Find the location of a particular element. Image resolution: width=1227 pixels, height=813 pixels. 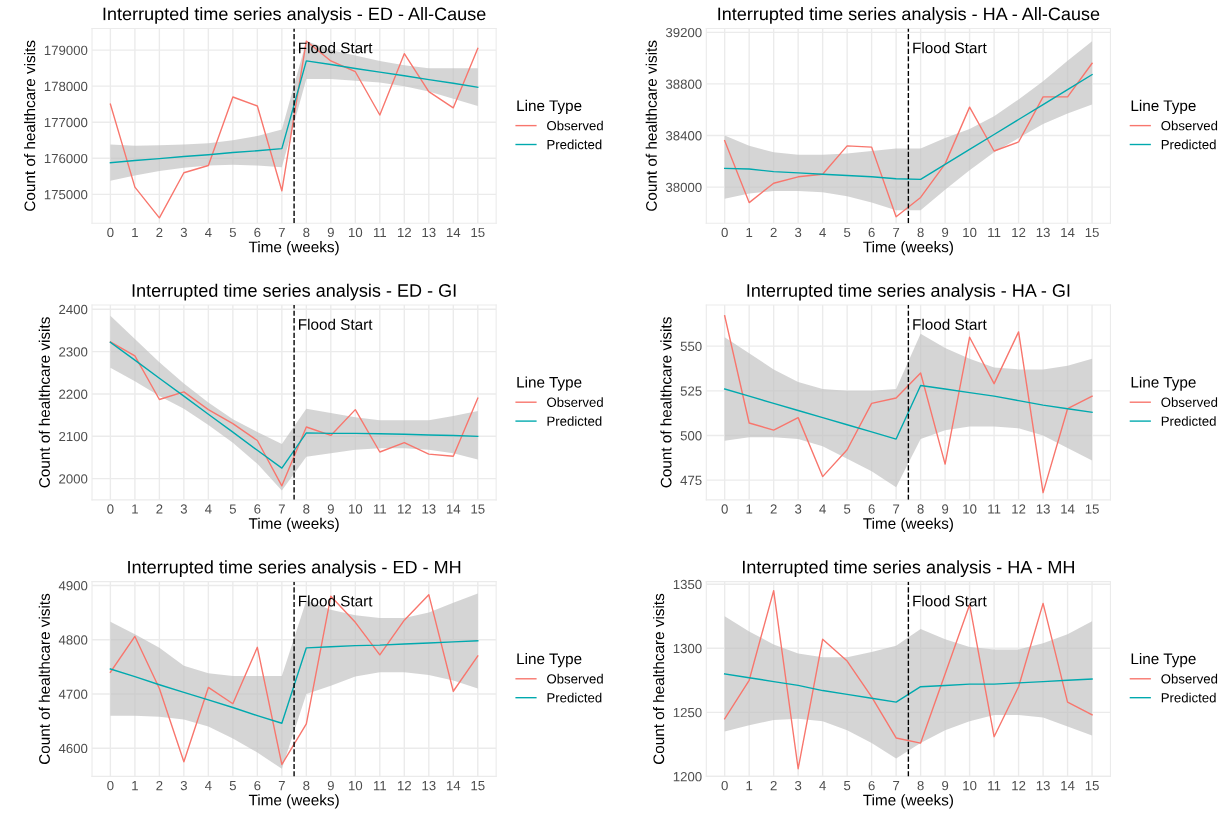

y-tick-label: 525 is located at coordinates (691, 391).